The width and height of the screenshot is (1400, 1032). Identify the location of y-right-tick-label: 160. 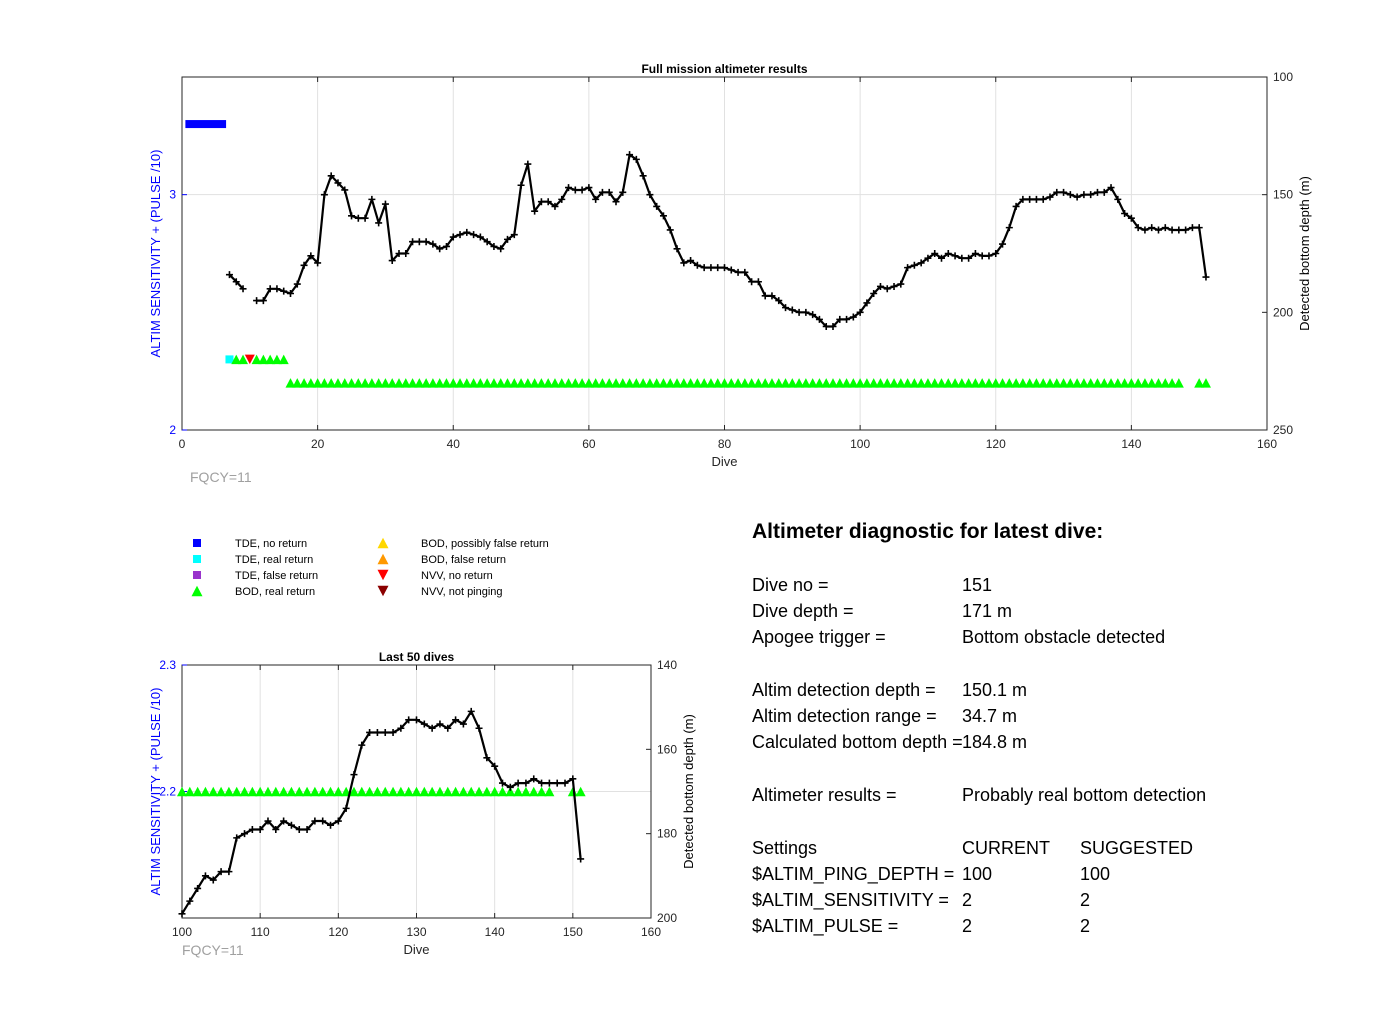
(667, 749).